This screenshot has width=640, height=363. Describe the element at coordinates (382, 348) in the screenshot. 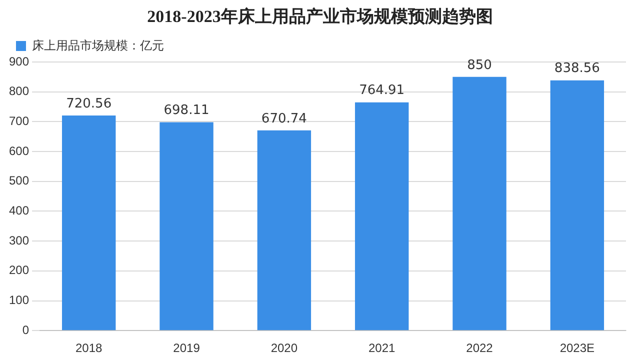

I see `x-tick-label: 2021` at that location.